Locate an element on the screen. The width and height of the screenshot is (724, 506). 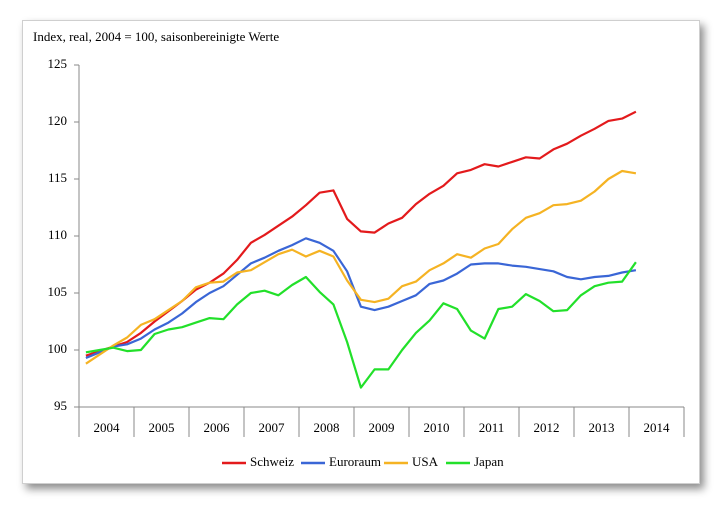
y-tick-label: 110 is located at coordinates (57, 234).